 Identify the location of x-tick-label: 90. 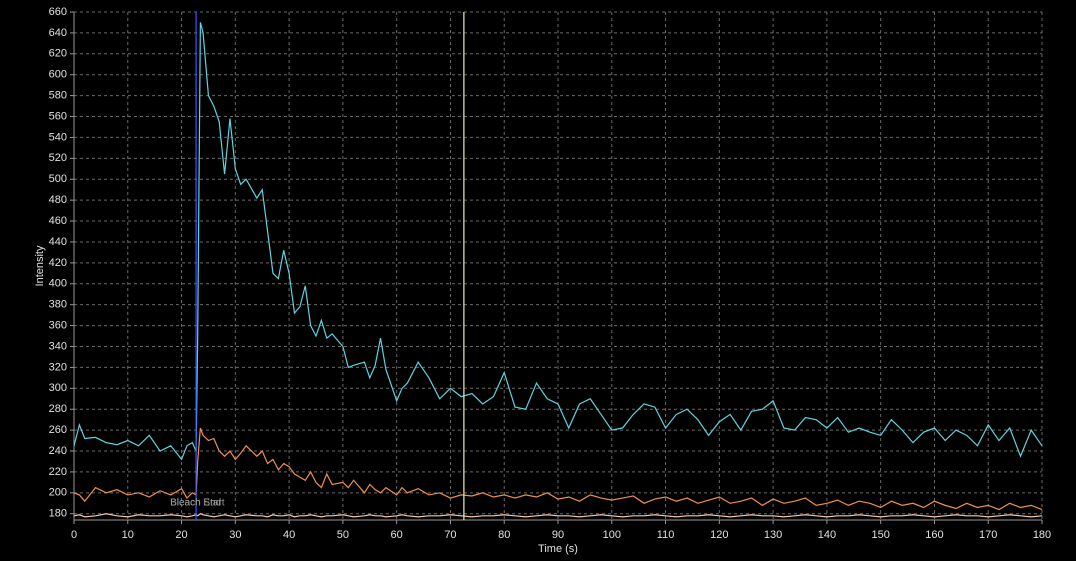
(558, 535).